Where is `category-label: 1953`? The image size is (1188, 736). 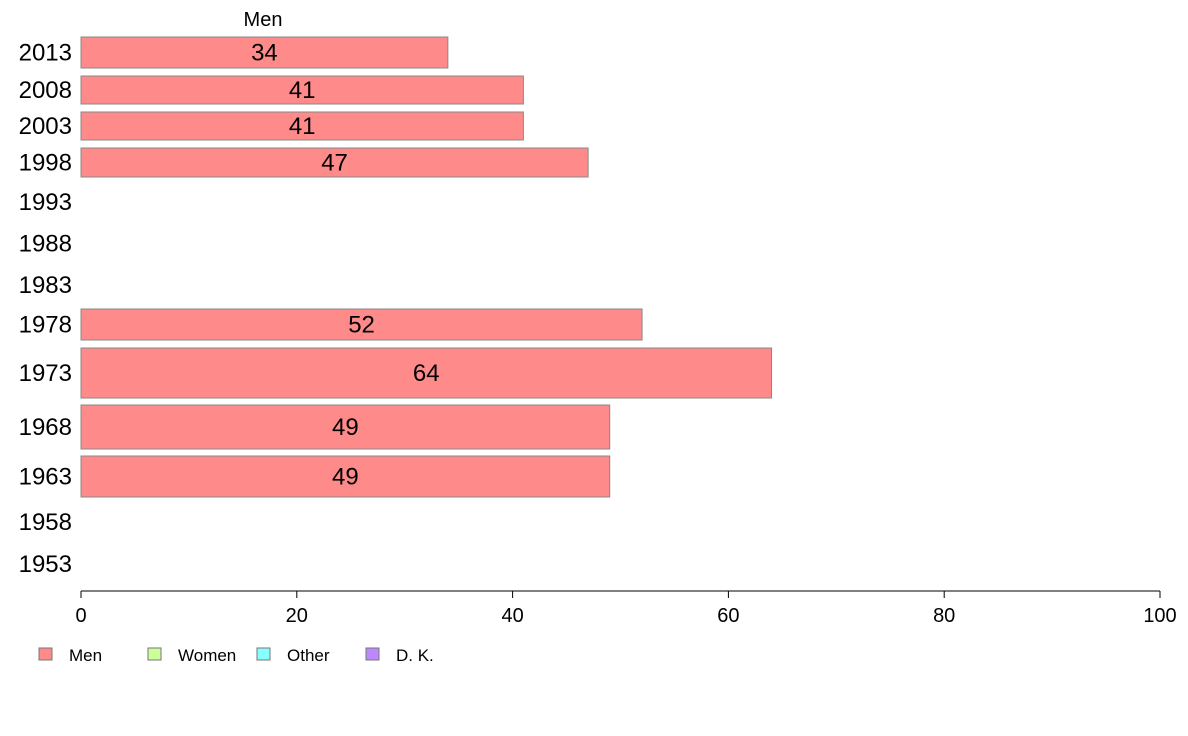
category-label: 1953 is located at coordinates (45, 564).